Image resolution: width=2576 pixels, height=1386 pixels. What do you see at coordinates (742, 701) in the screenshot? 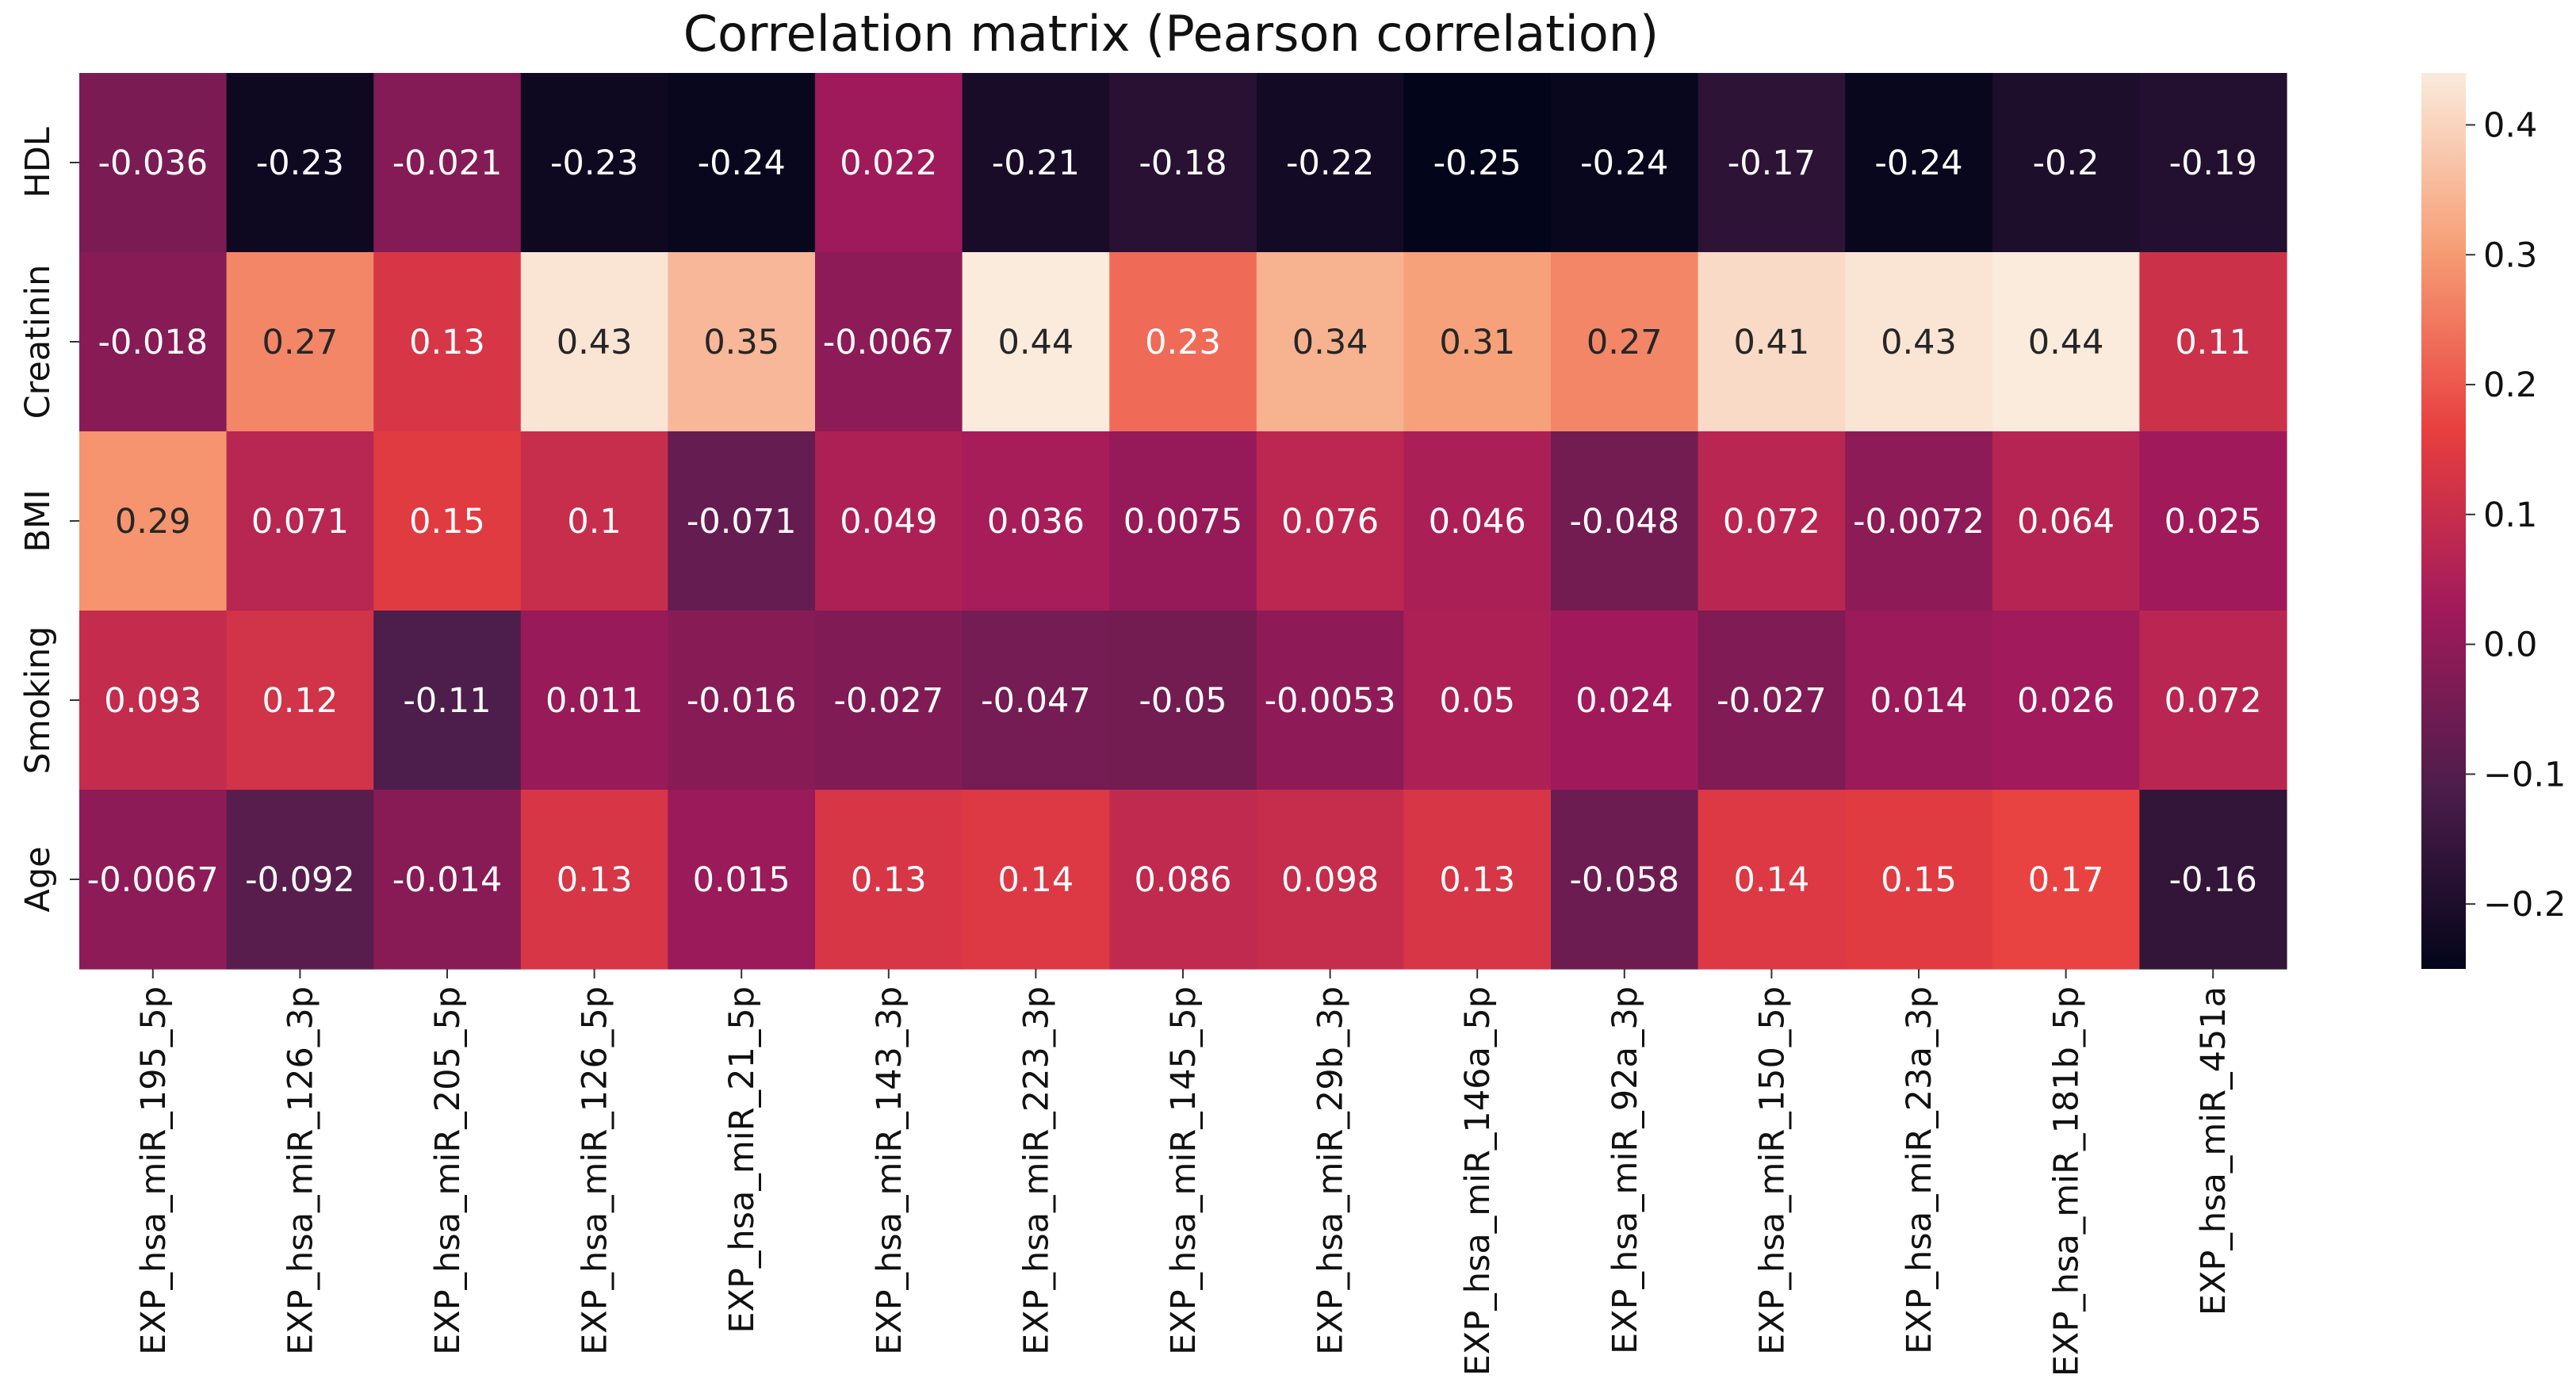
I see `cell-value-label: -0.016` at bounding box center [742, 701].